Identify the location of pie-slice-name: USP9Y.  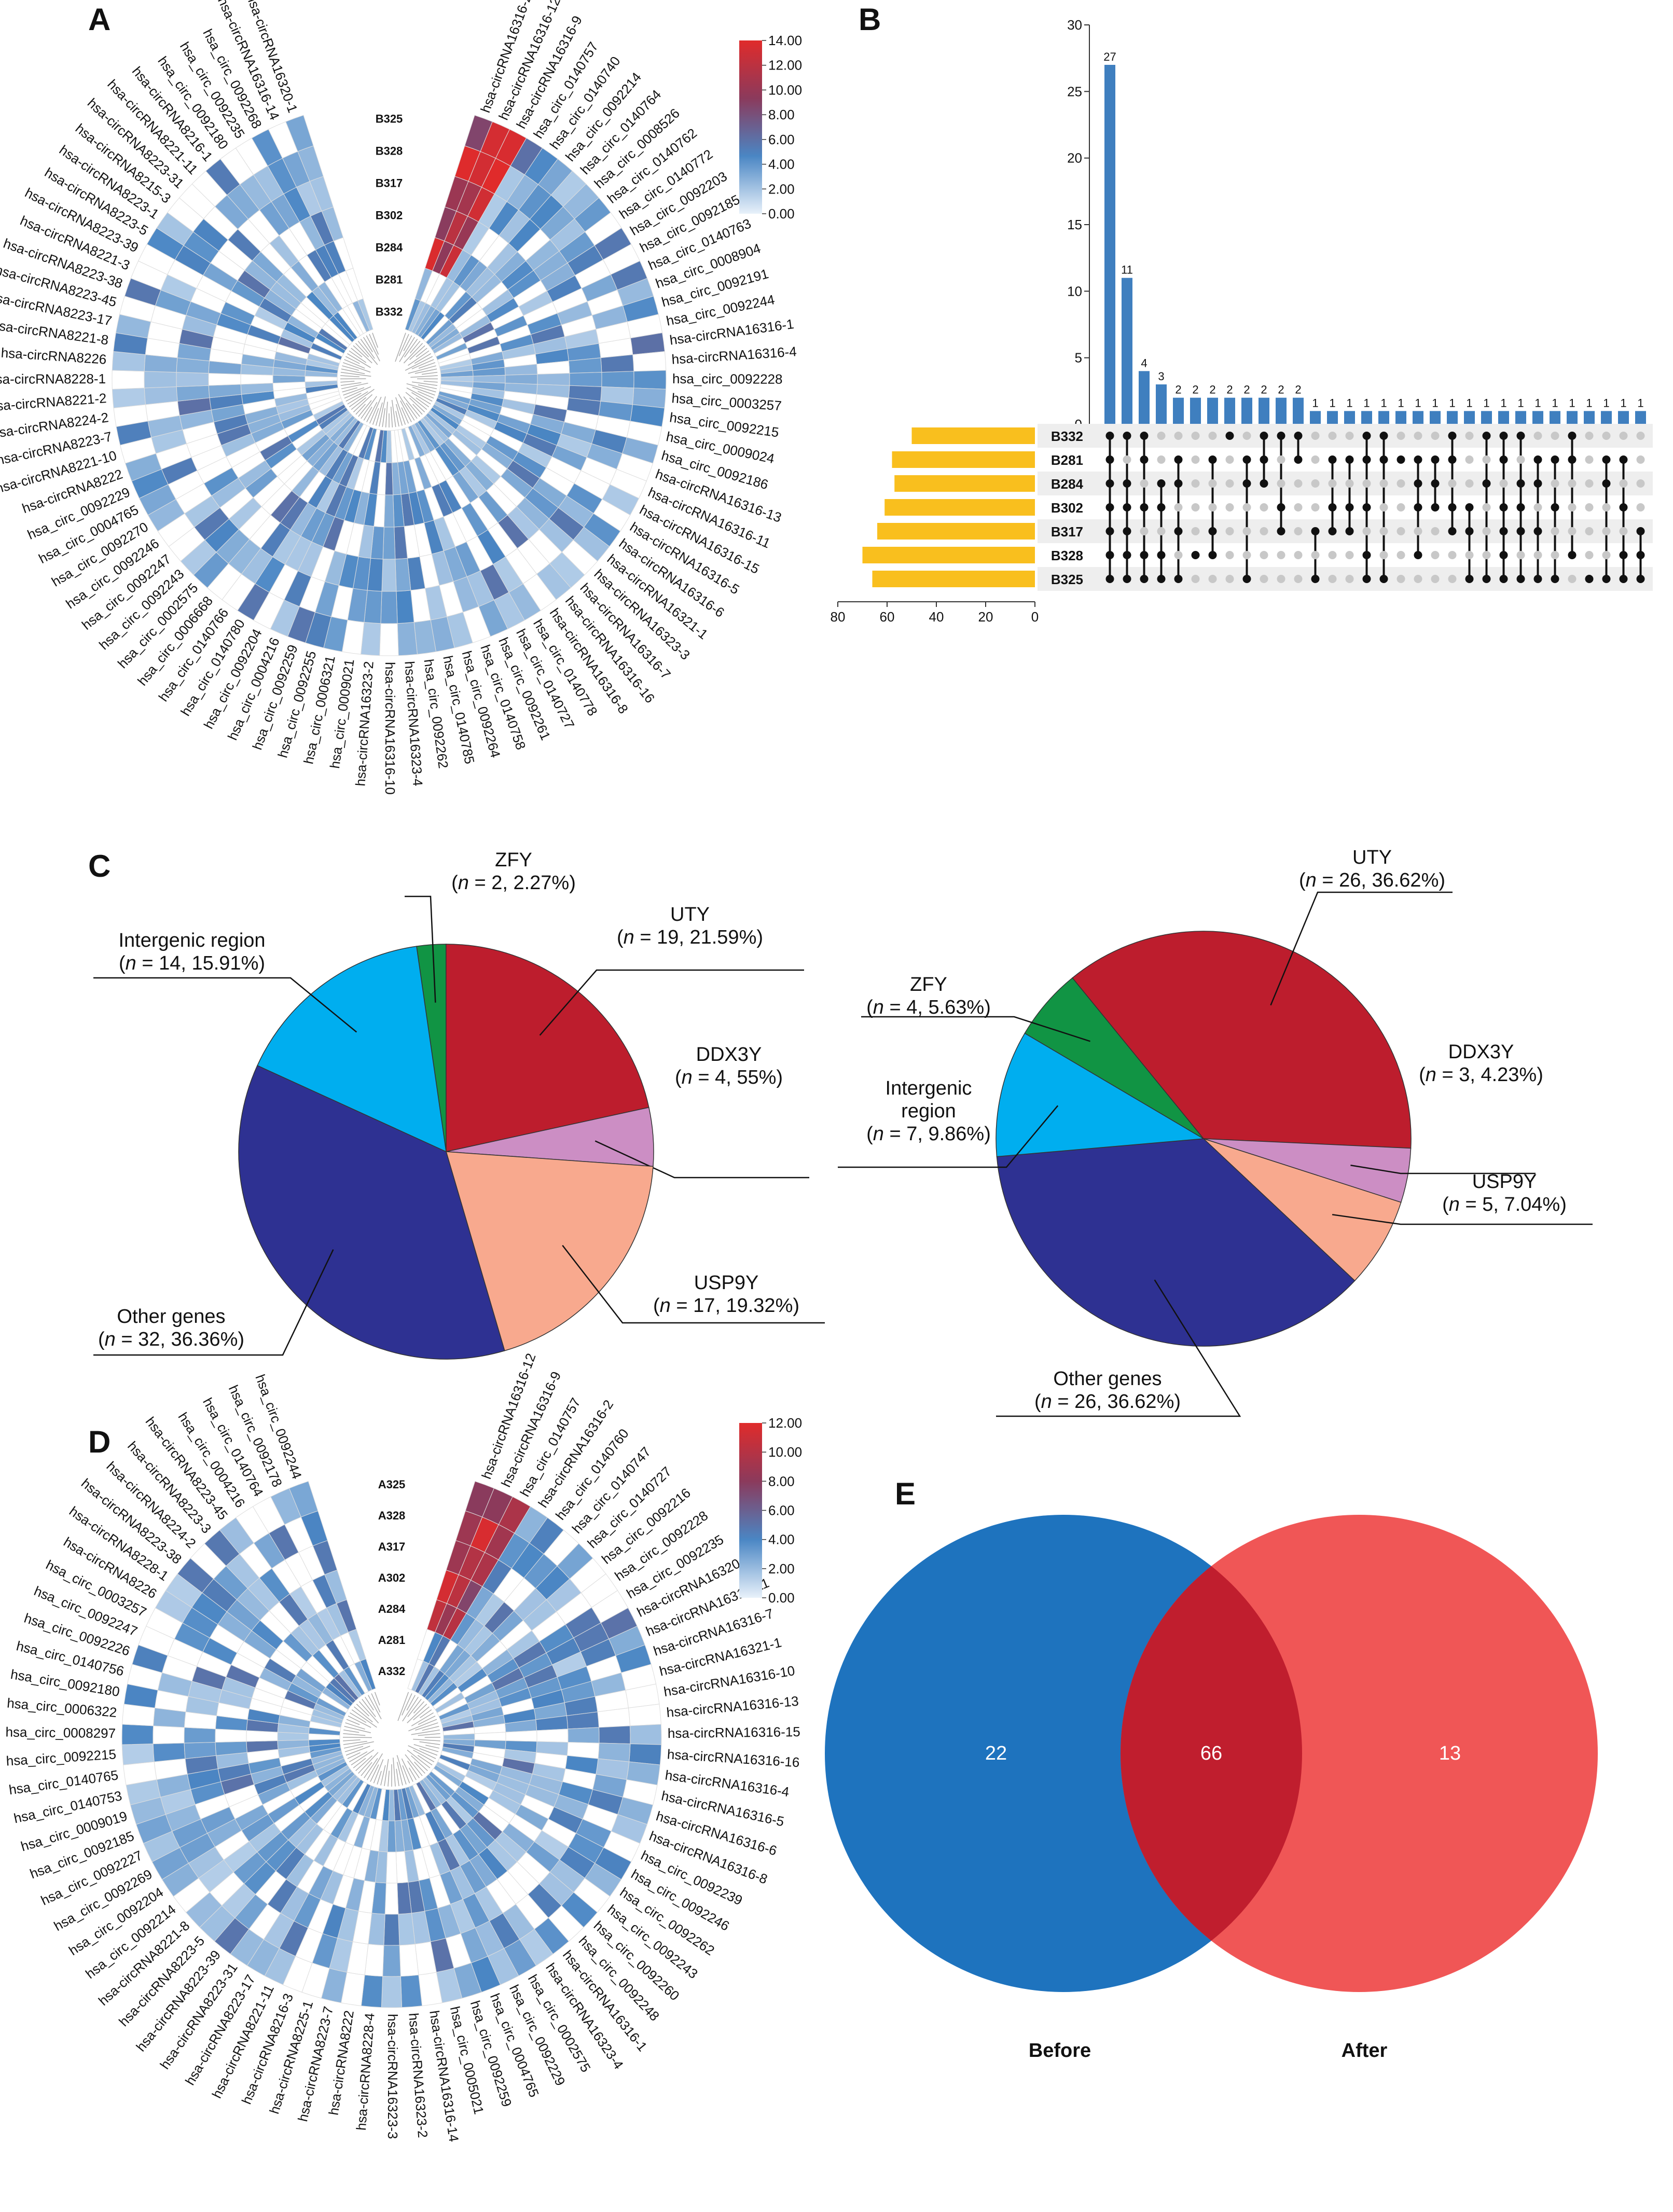
(727, 1283).